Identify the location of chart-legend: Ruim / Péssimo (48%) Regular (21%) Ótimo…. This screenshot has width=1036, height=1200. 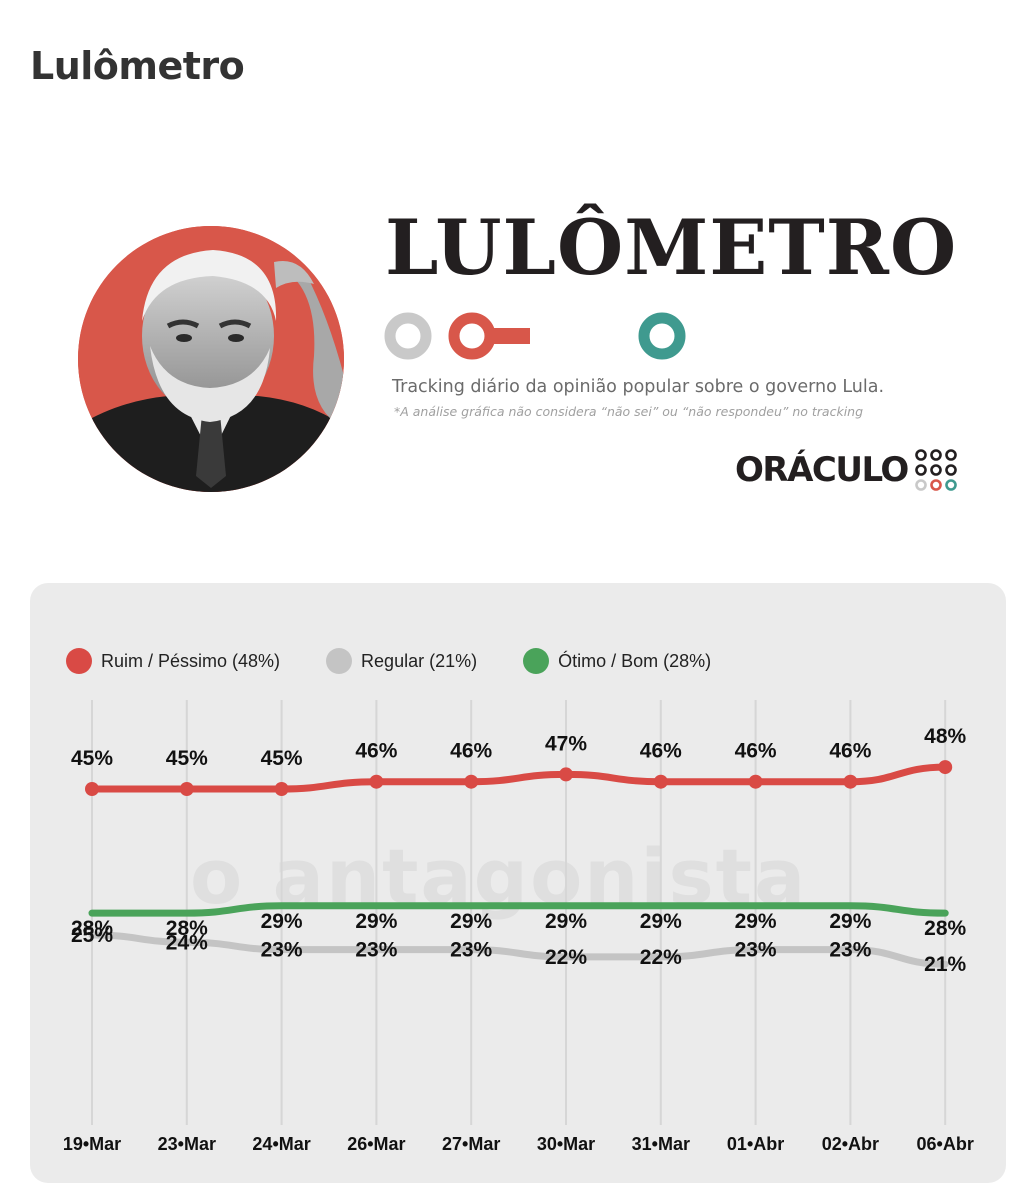
(411, 661).